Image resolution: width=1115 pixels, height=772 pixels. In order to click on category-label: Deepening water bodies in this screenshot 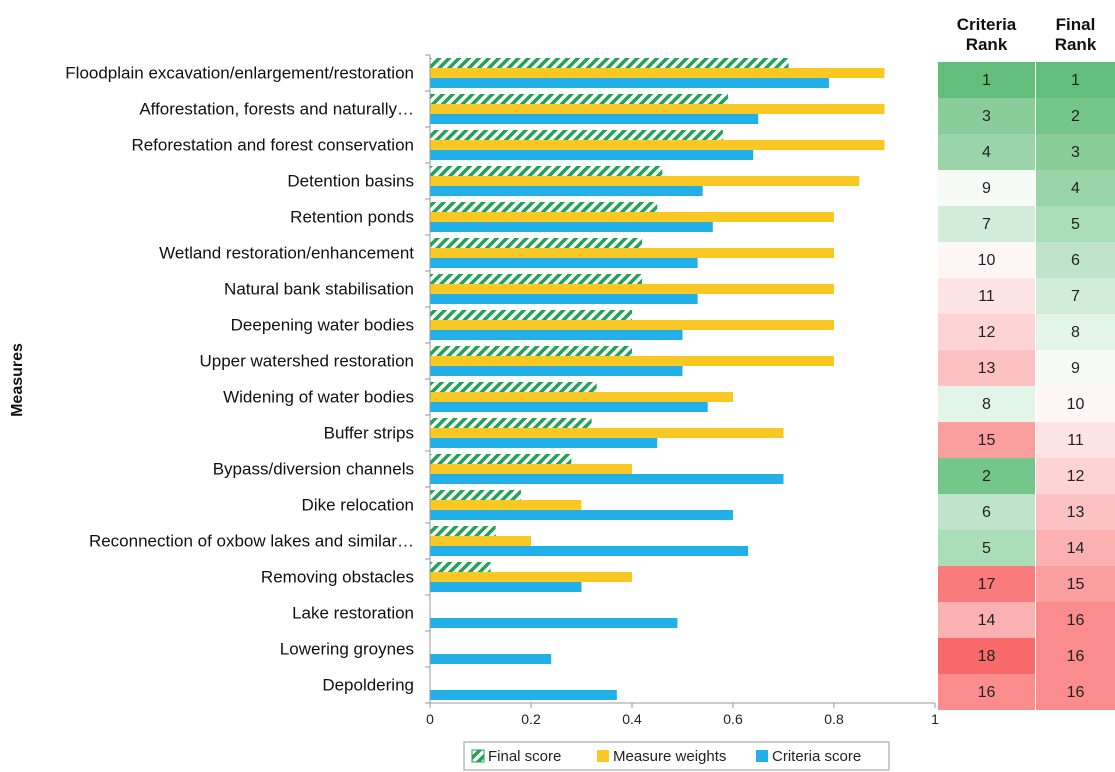, I will do `click(322, 324)`.